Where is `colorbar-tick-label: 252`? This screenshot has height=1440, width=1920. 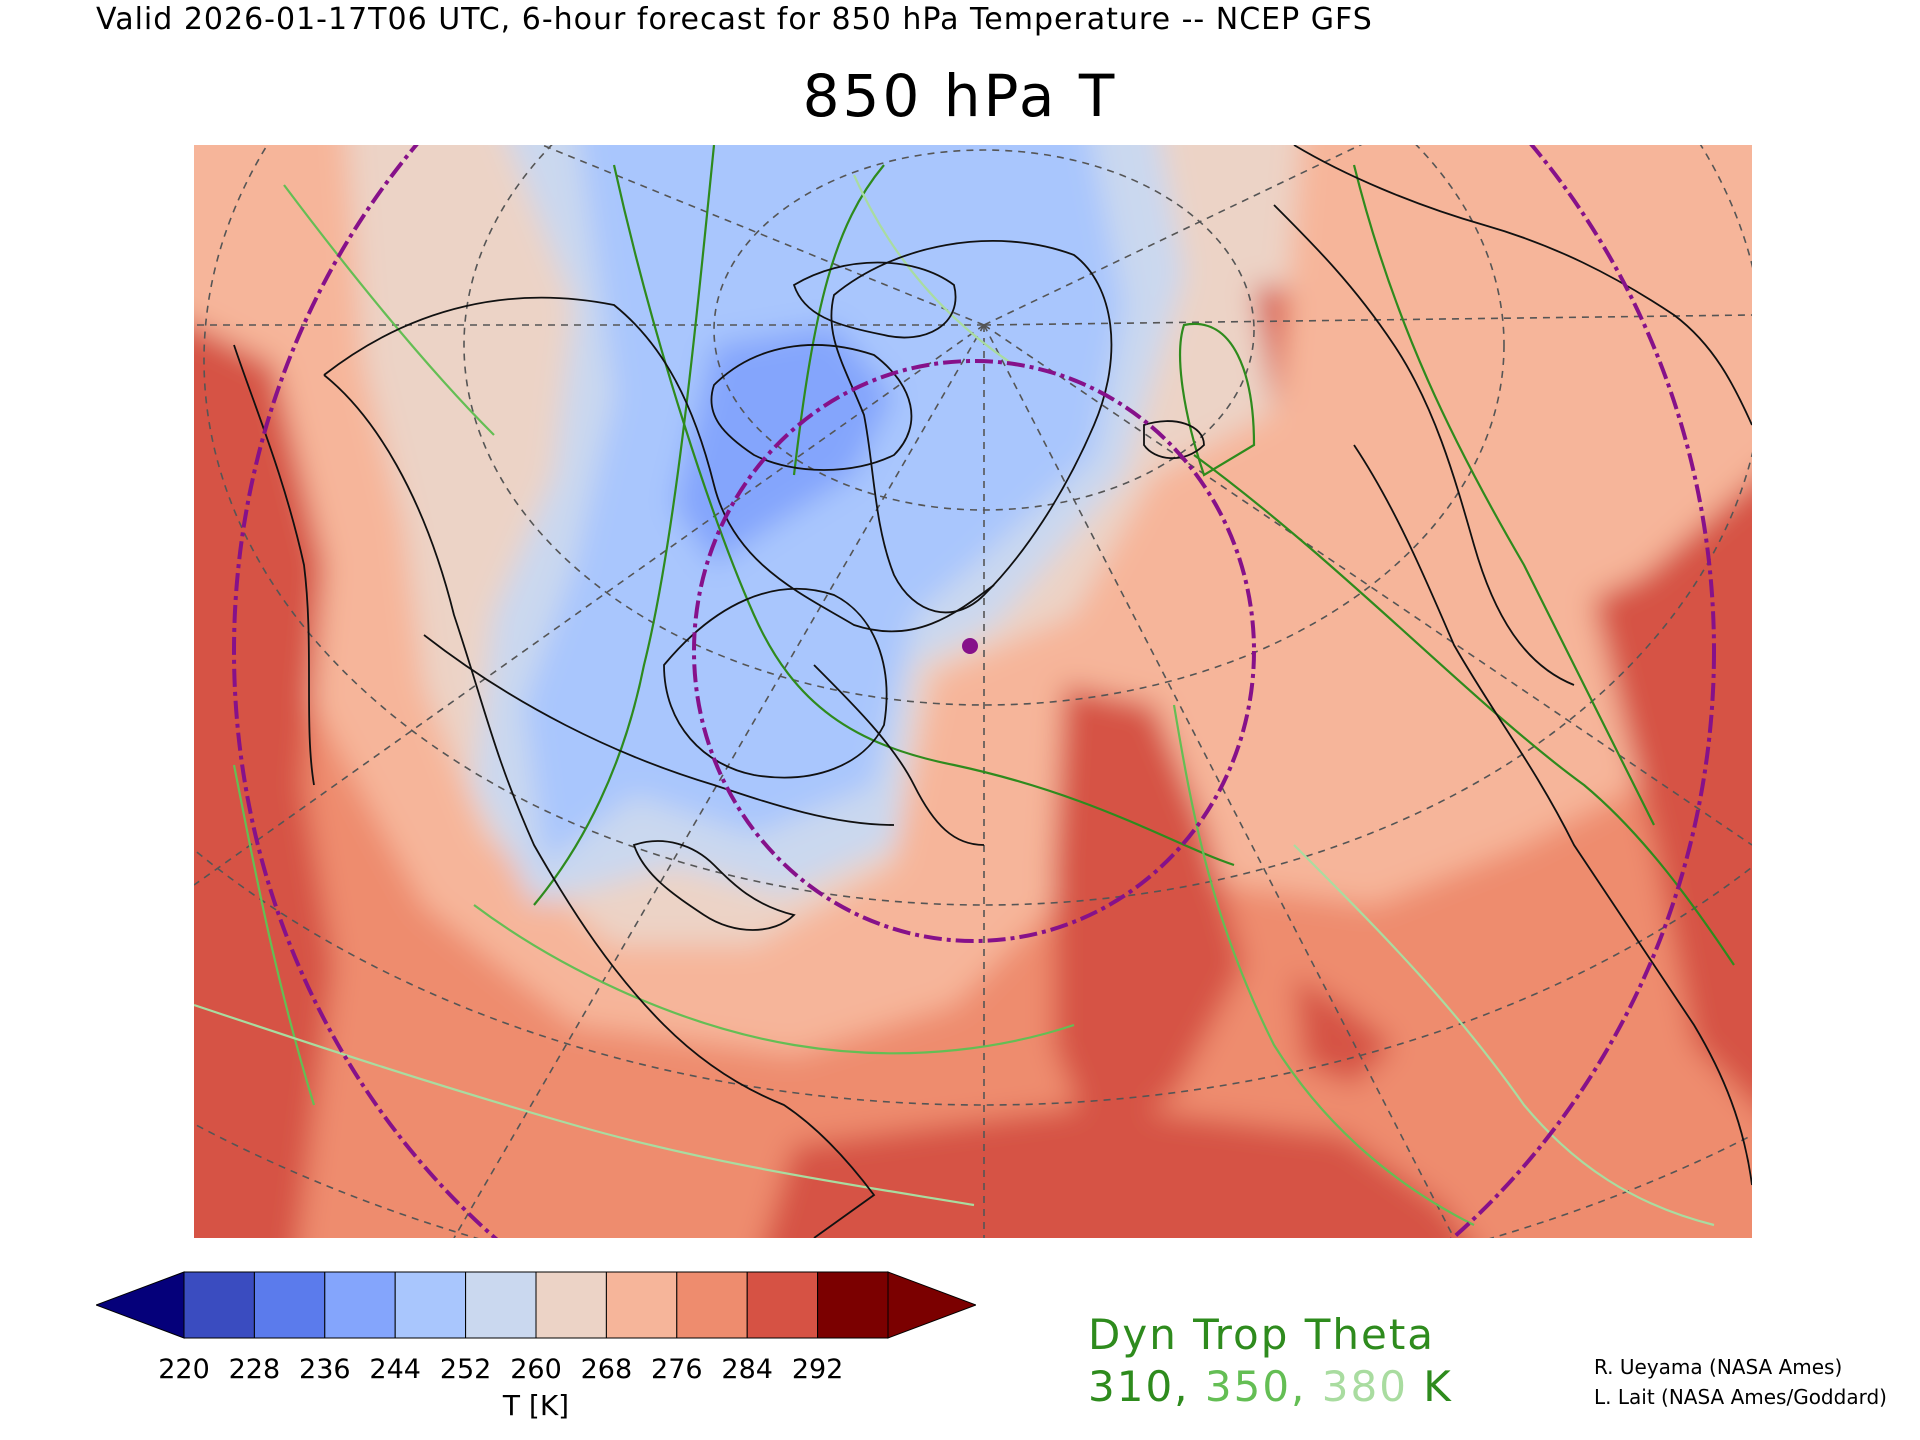 colorbar-tick-label: 252 is located at coordinates (465, 1369).